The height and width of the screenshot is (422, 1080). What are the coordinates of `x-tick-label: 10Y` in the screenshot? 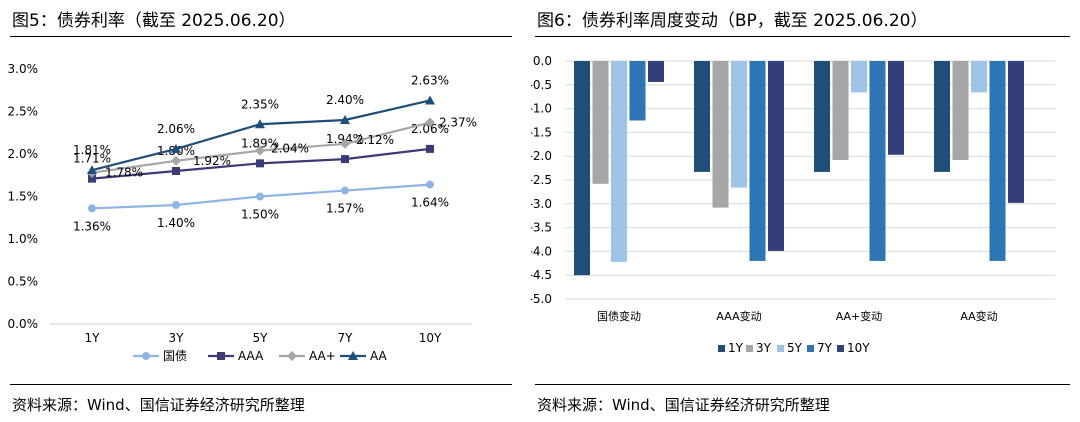 It's located at (430, 338).